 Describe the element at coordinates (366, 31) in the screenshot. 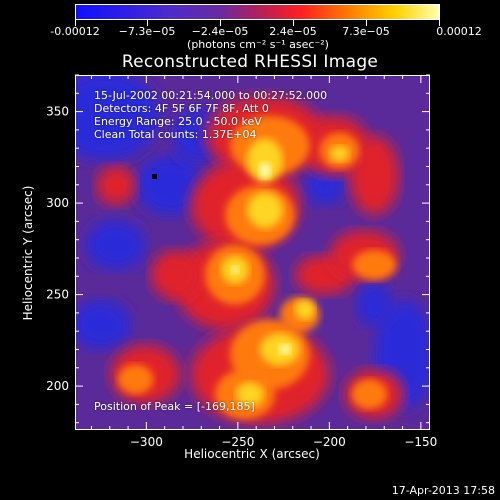

I see `colorbar-tick-label: 7.3e−05` at that location.